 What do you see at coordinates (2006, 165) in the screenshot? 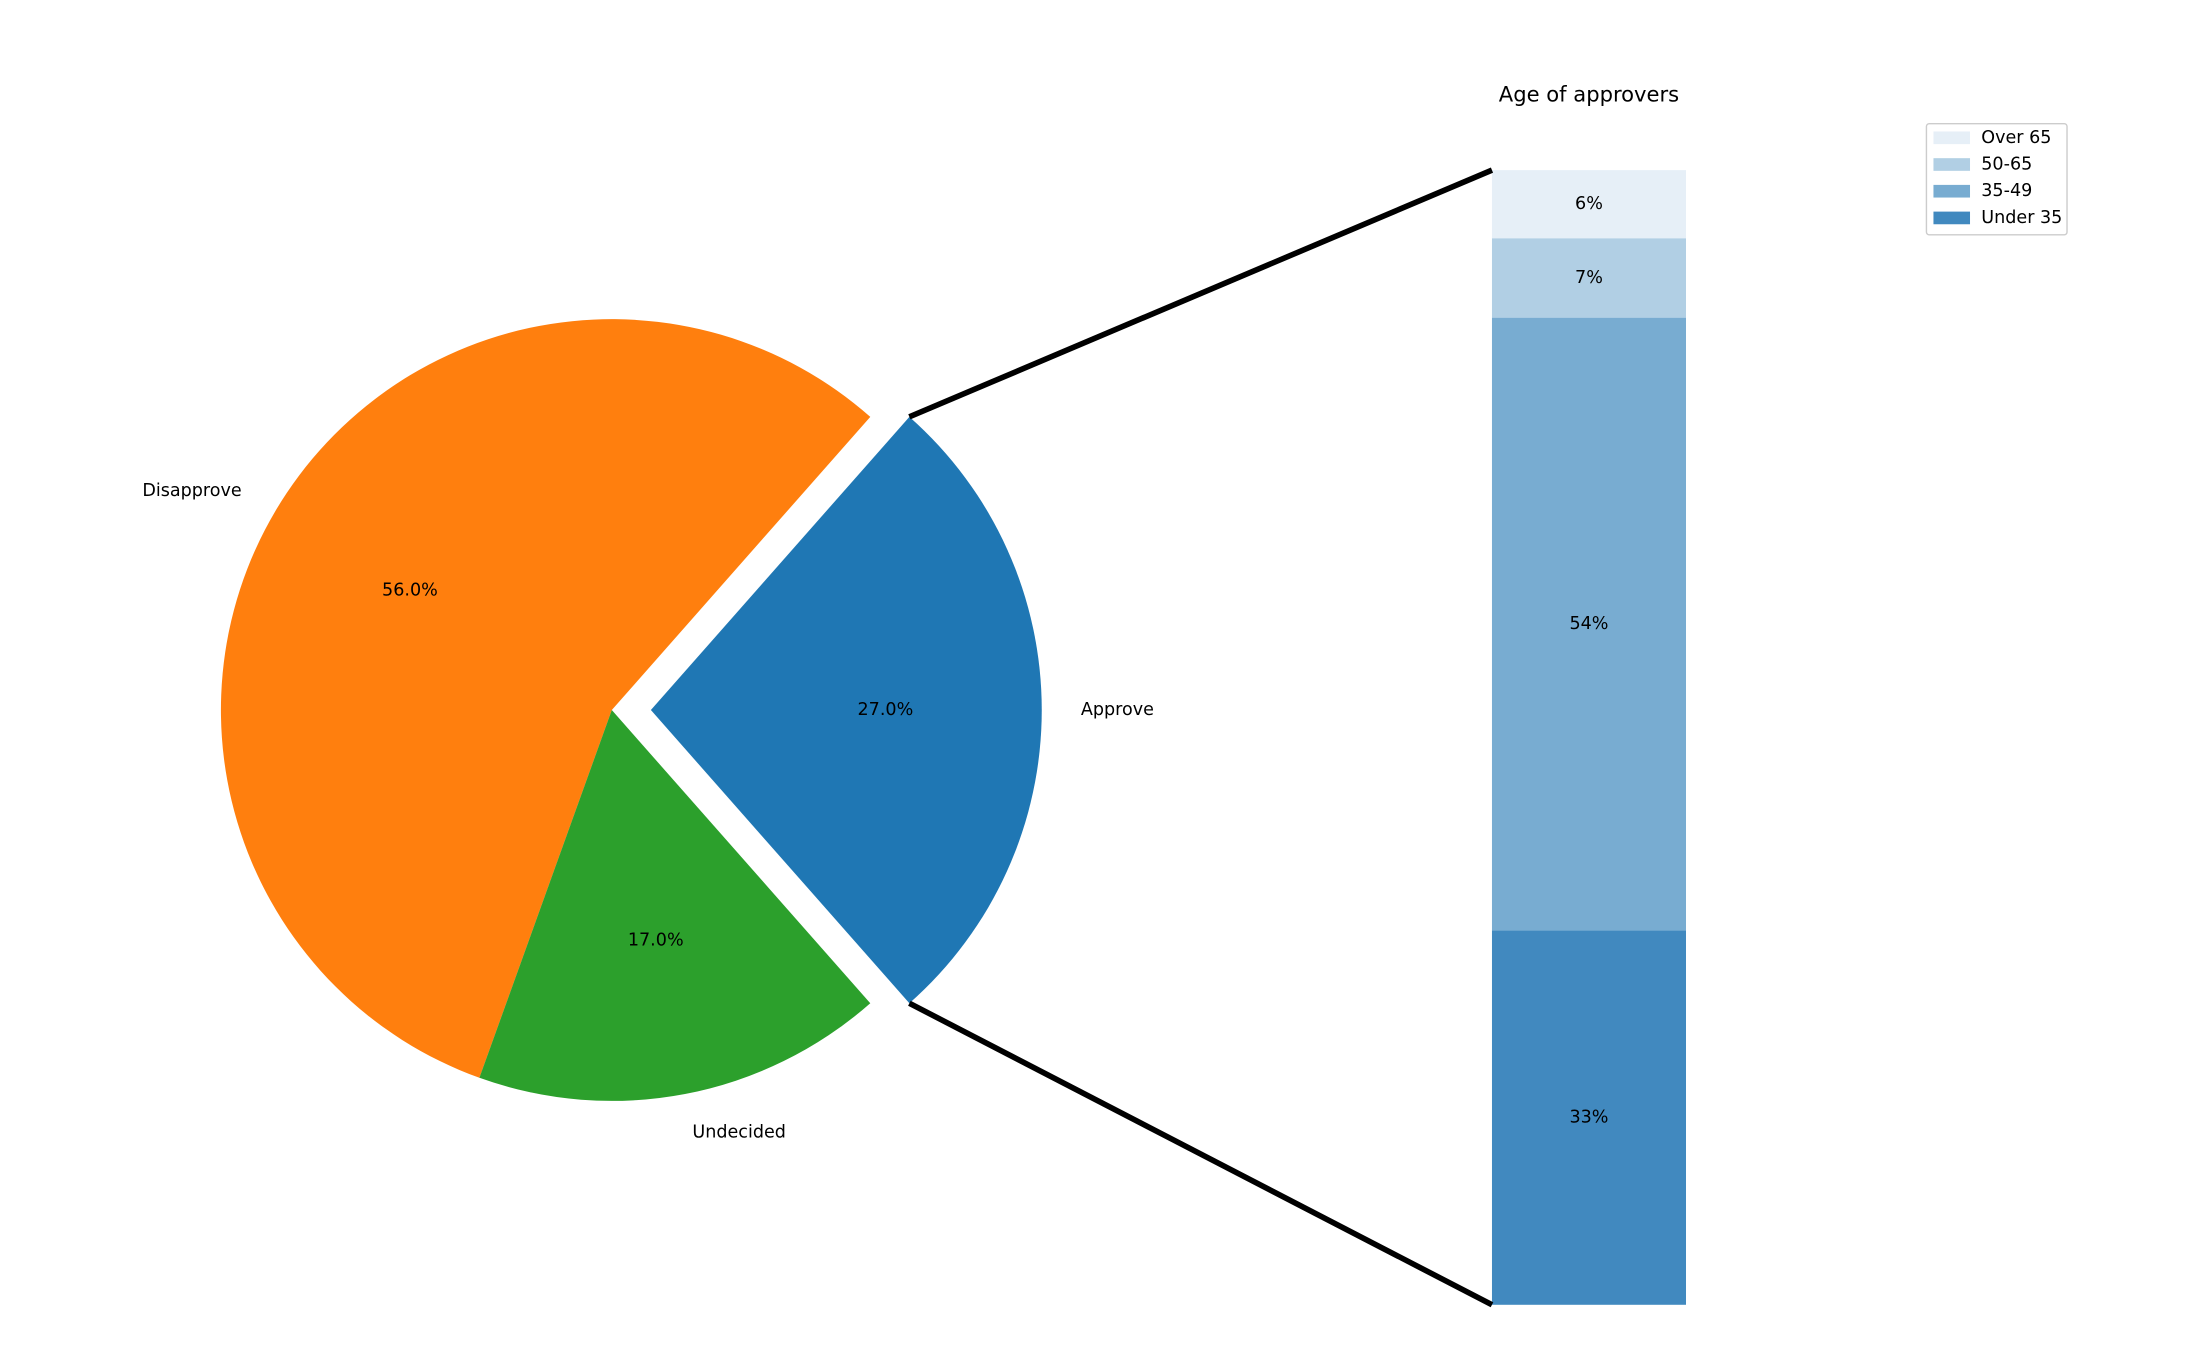
I see `legend-label: 50-65` at bounding box center [2006, 165].